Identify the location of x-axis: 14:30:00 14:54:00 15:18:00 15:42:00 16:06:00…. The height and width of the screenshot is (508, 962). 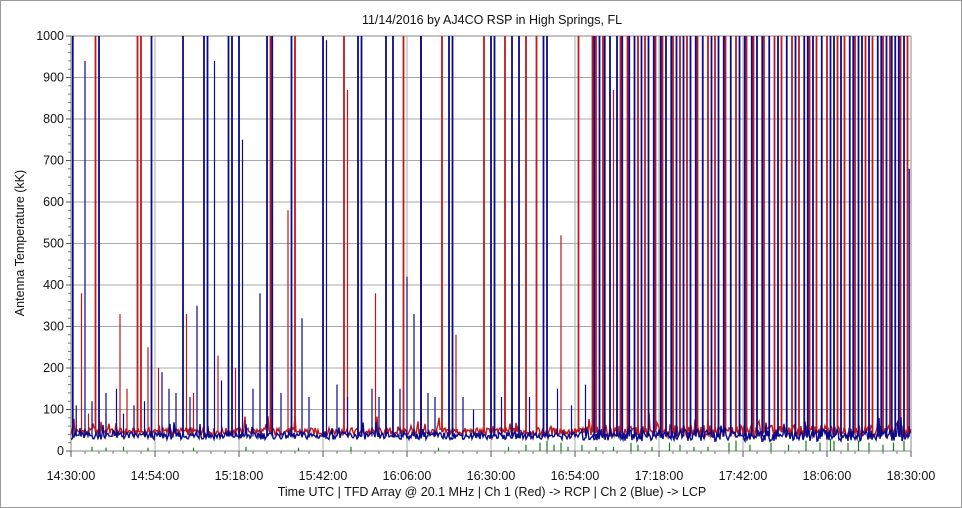
(491, 467).